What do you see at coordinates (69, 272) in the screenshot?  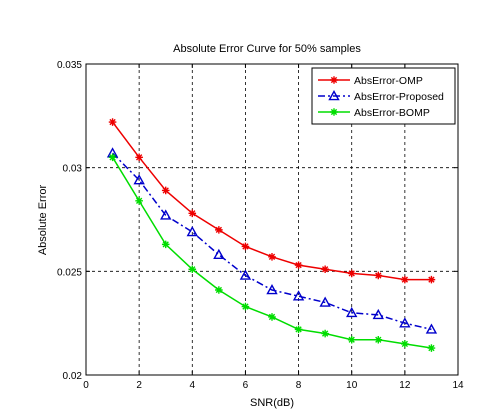 I see `y-tick-label: 0.025` at bounding box center [69, 272].